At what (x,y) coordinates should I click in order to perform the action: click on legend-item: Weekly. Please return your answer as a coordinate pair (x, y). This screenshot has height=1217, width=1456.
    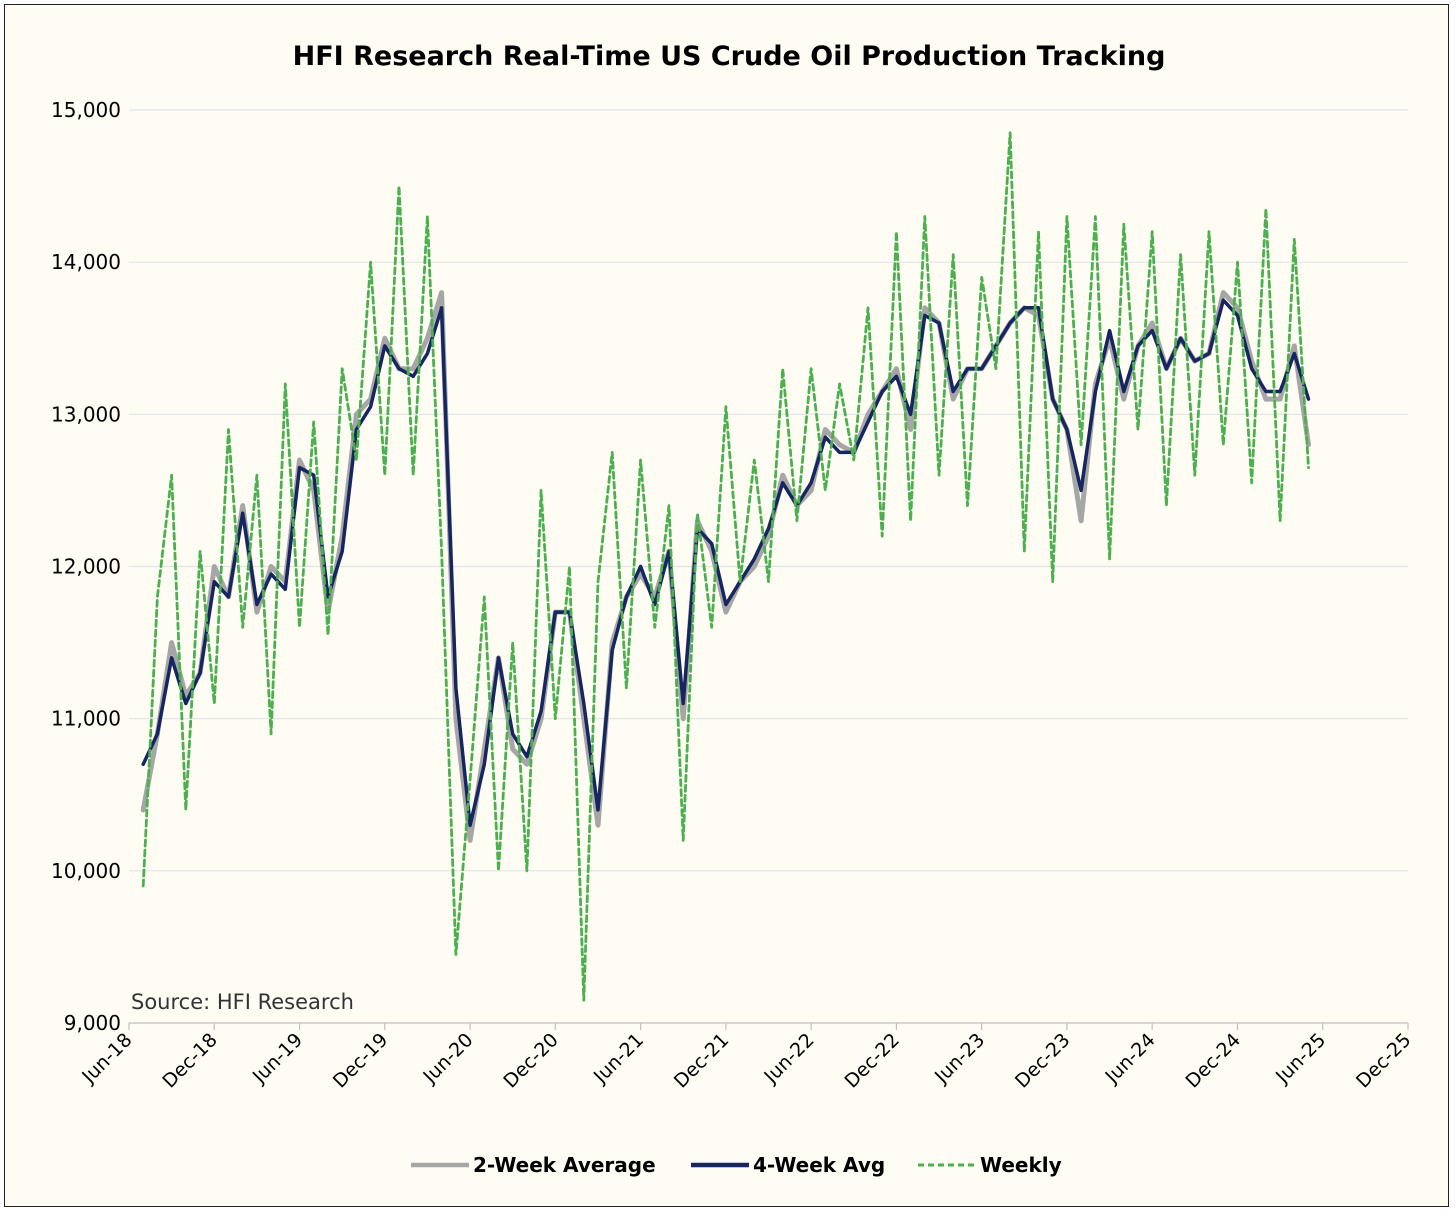
    Looking at the image, I should click on (990, 1165).